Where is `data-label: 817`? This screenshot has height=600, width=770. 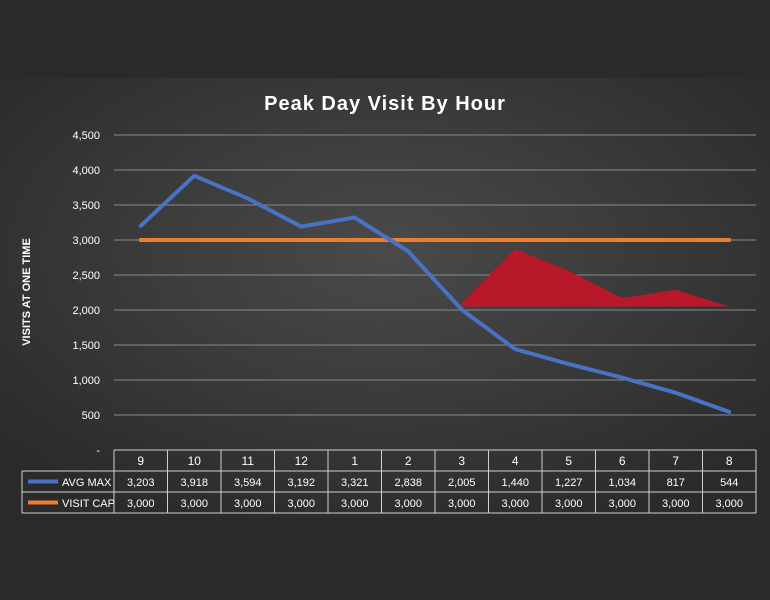 data-label: 817 is located at coordinates (676, 483).